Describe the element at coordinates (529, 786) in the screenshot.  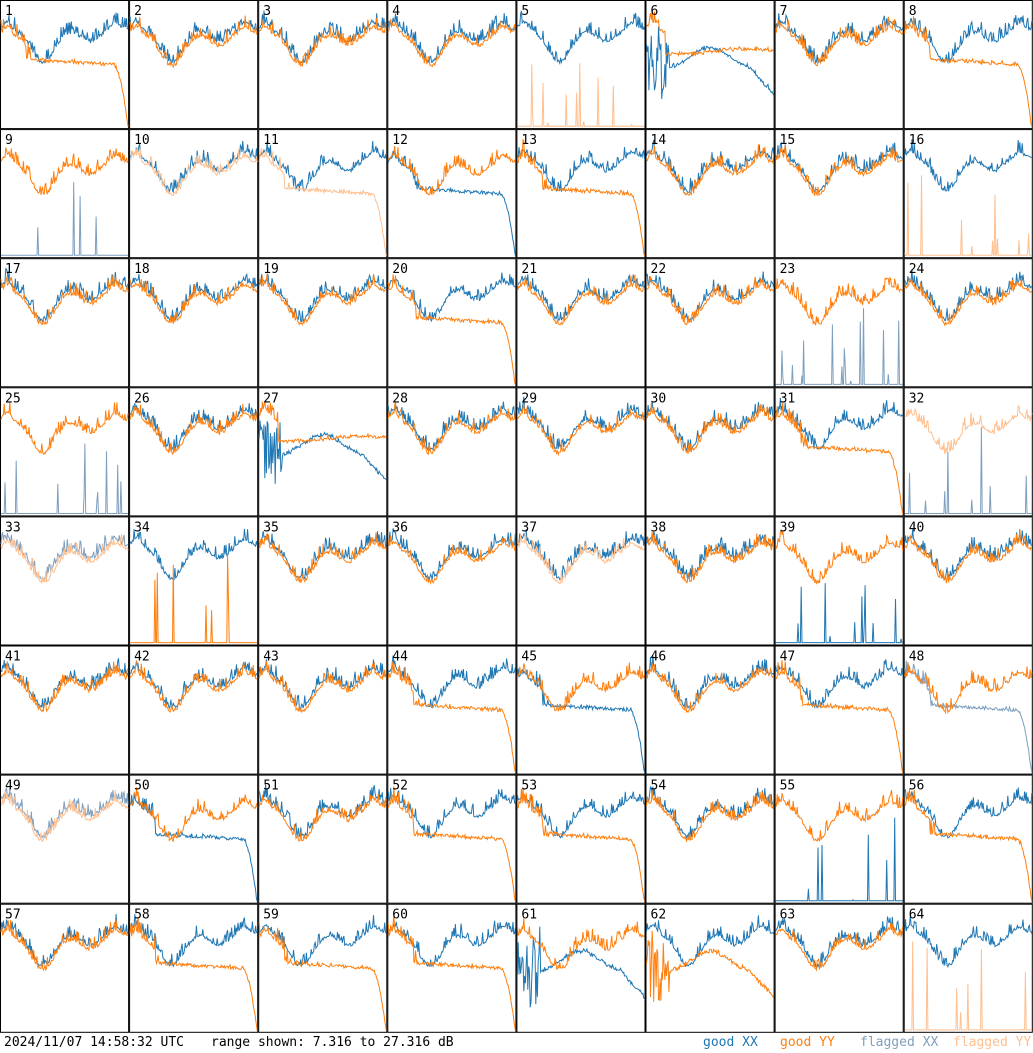
I see `panel-number: 53` at that location.